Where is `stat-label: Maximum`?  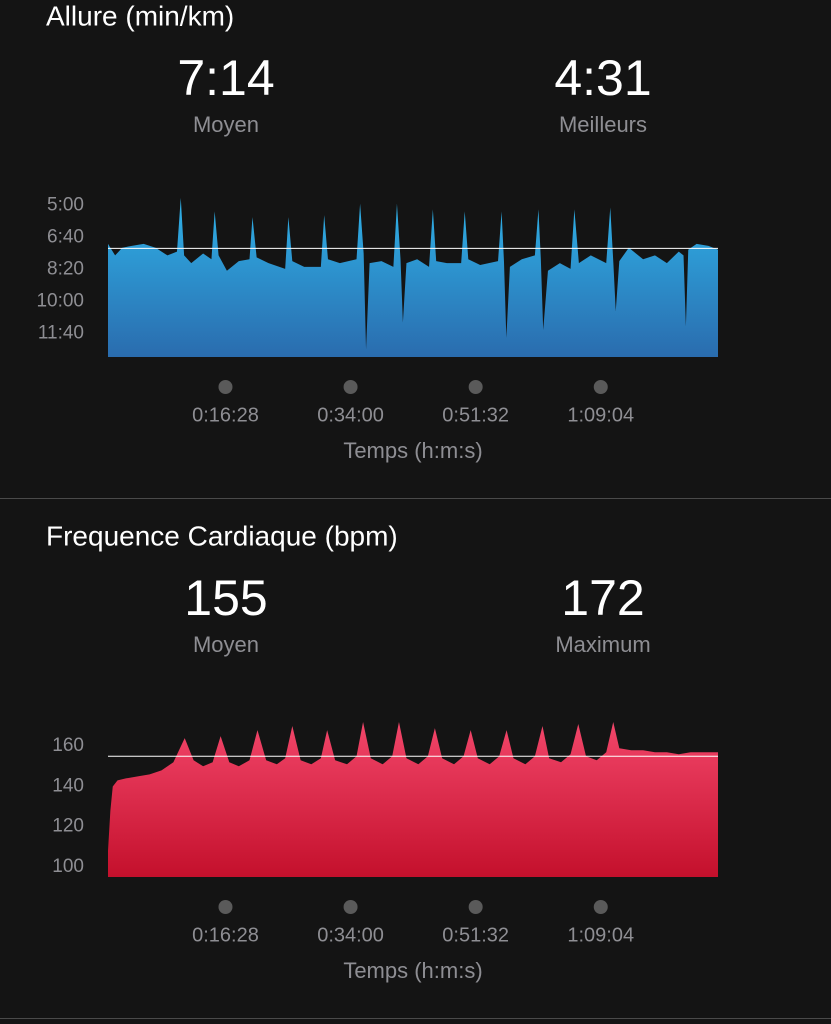 stat-label: Maximum is located at coordinates (602, 644).